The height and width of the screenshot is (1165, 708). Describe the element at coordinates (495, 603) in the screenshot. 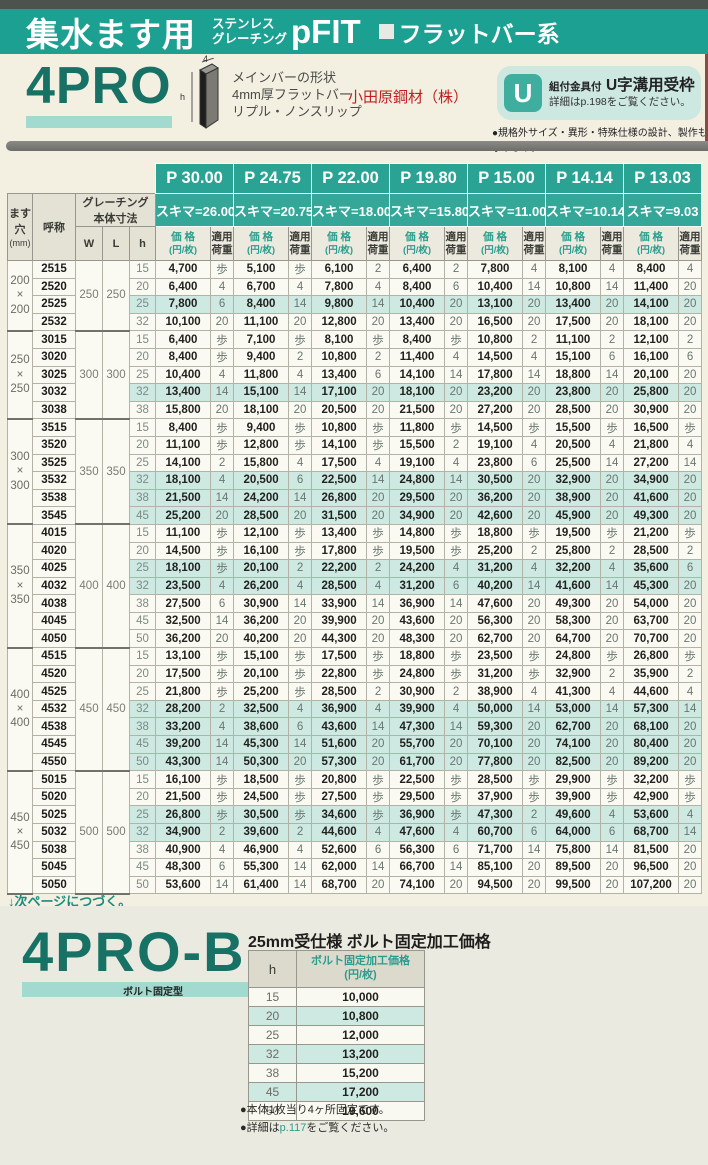

I see `price-cell: 47,600` at that location.